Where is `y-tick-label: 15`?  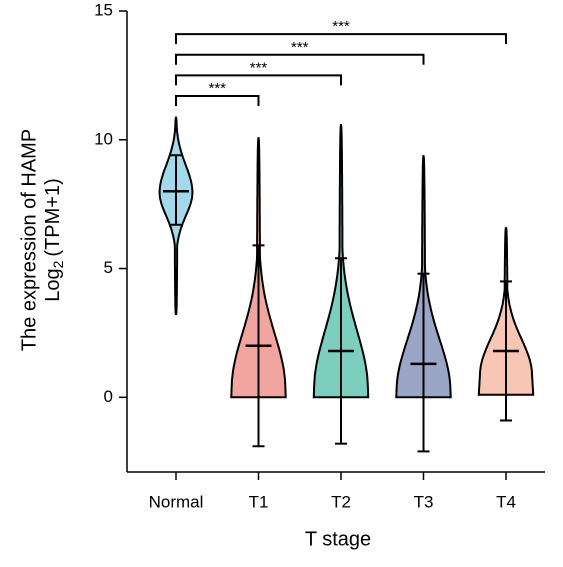
y-tick-label: 15 is located at coordinates (103, 9).